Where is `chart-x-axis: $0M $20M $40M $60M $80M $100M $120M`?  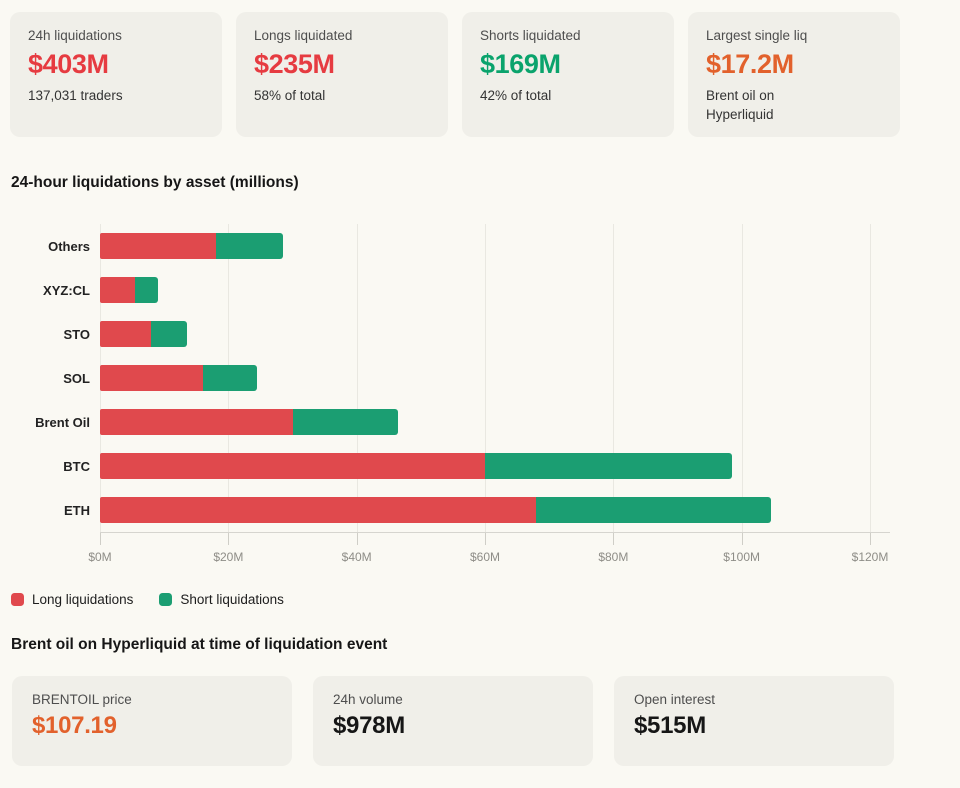 chart-x-axis: $0M $20M $40M $60M $80M $100M $120M is located at coordinates (489, 549).